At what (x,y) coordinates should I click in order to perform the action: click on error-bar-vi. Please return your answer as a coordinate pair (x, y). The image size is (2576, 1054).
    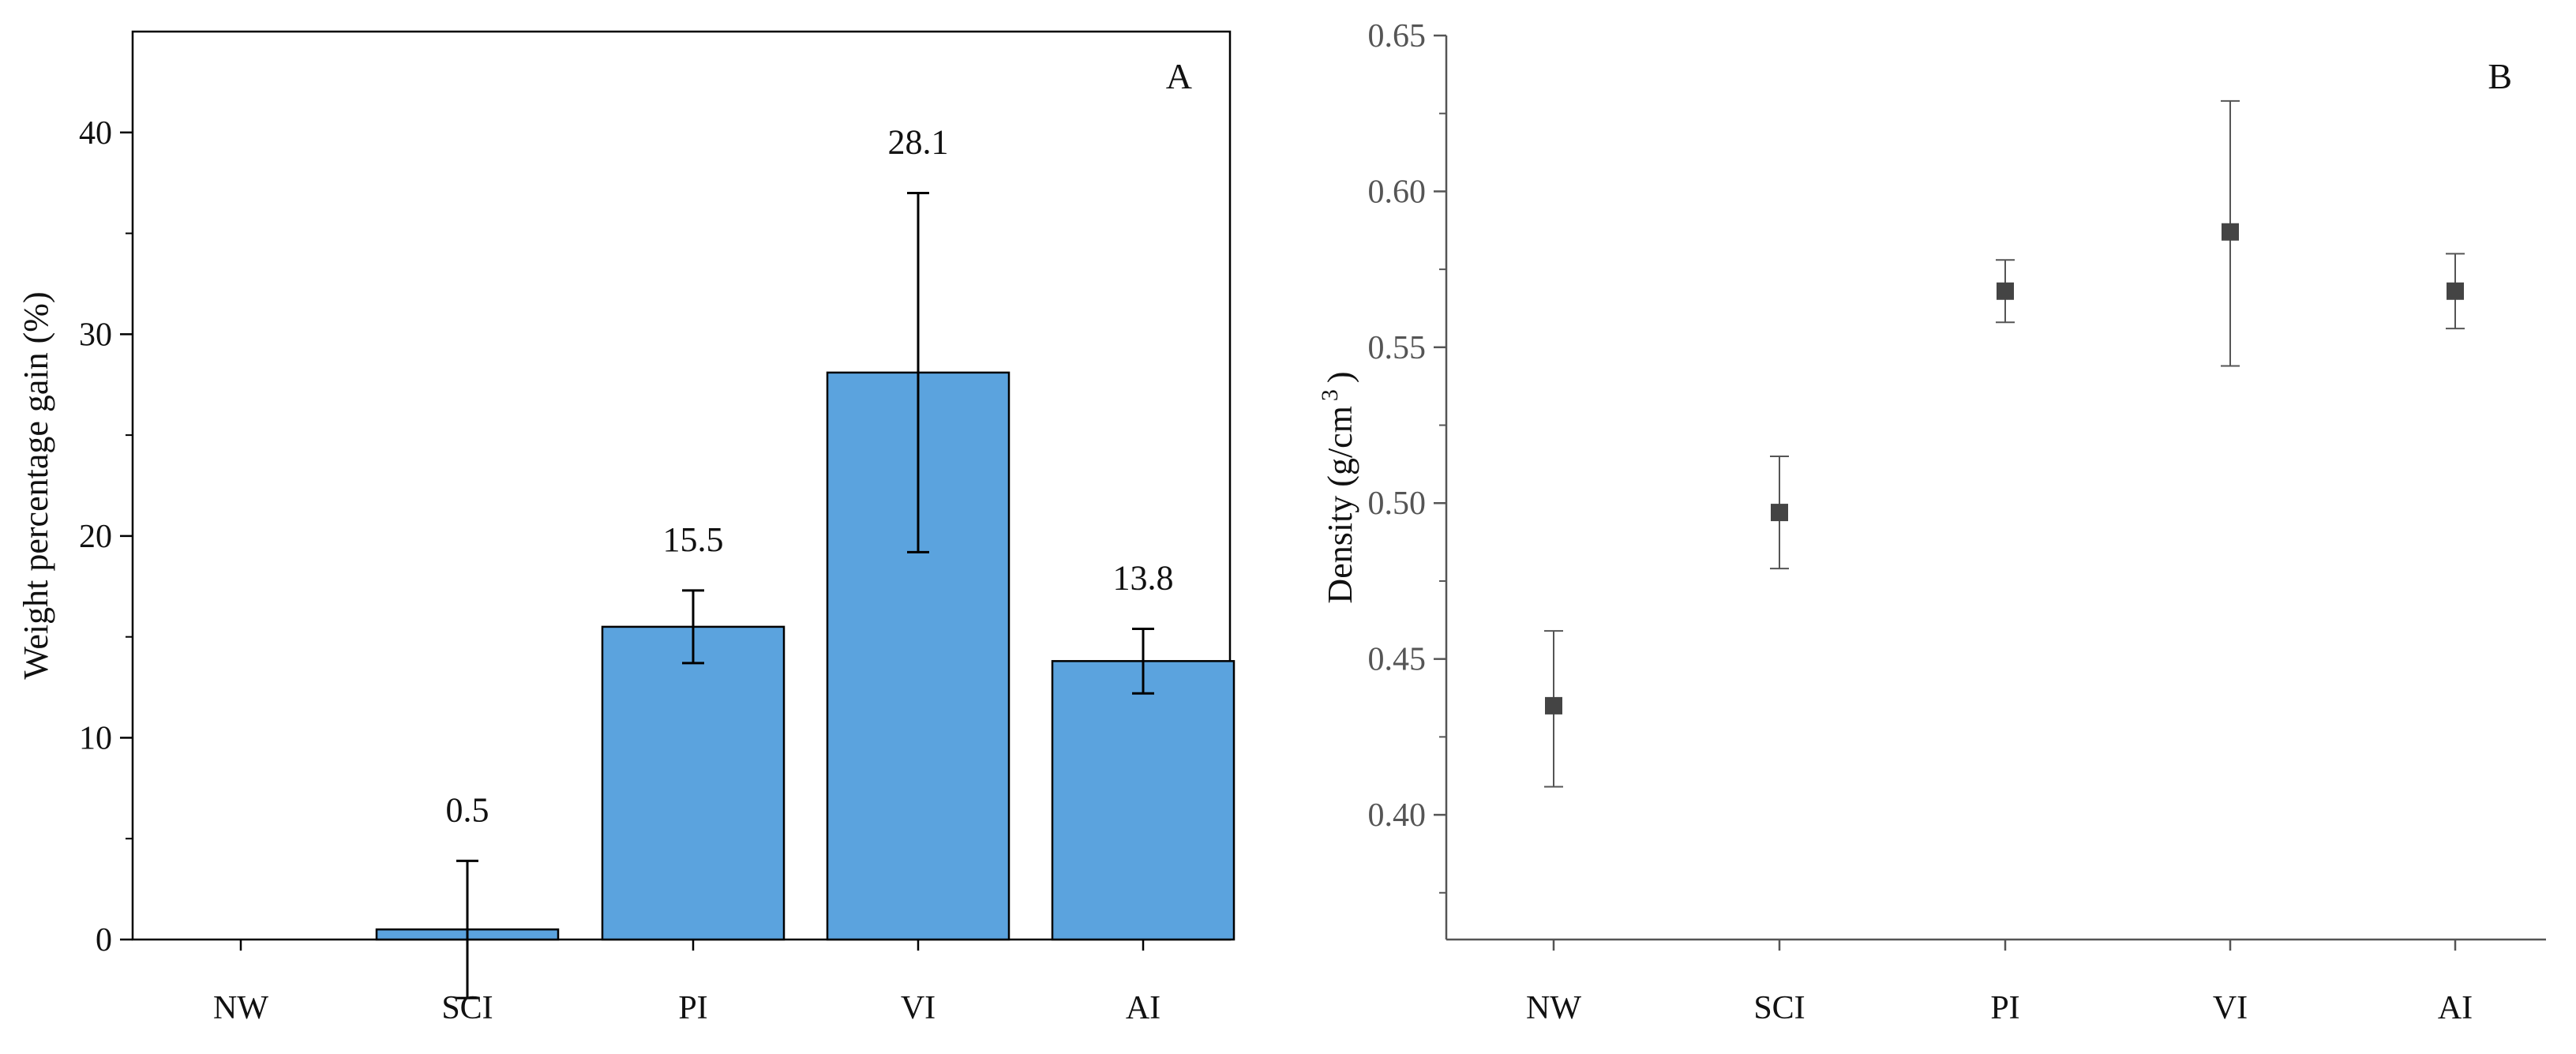
    Looking at the image, I should click on (918, 372).